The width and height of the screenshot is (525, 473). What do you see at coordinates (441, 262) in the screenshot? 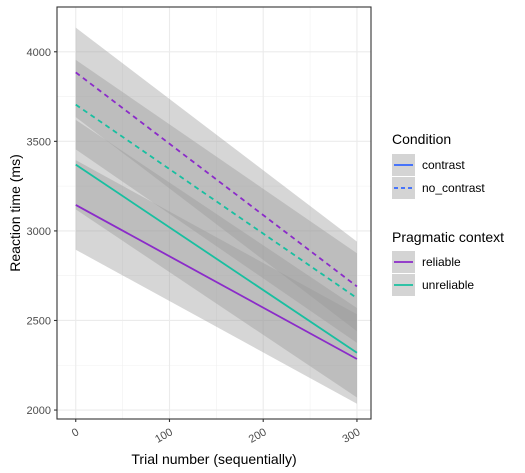
I see `legend-label: reliable` at bounding box center [441, 262].